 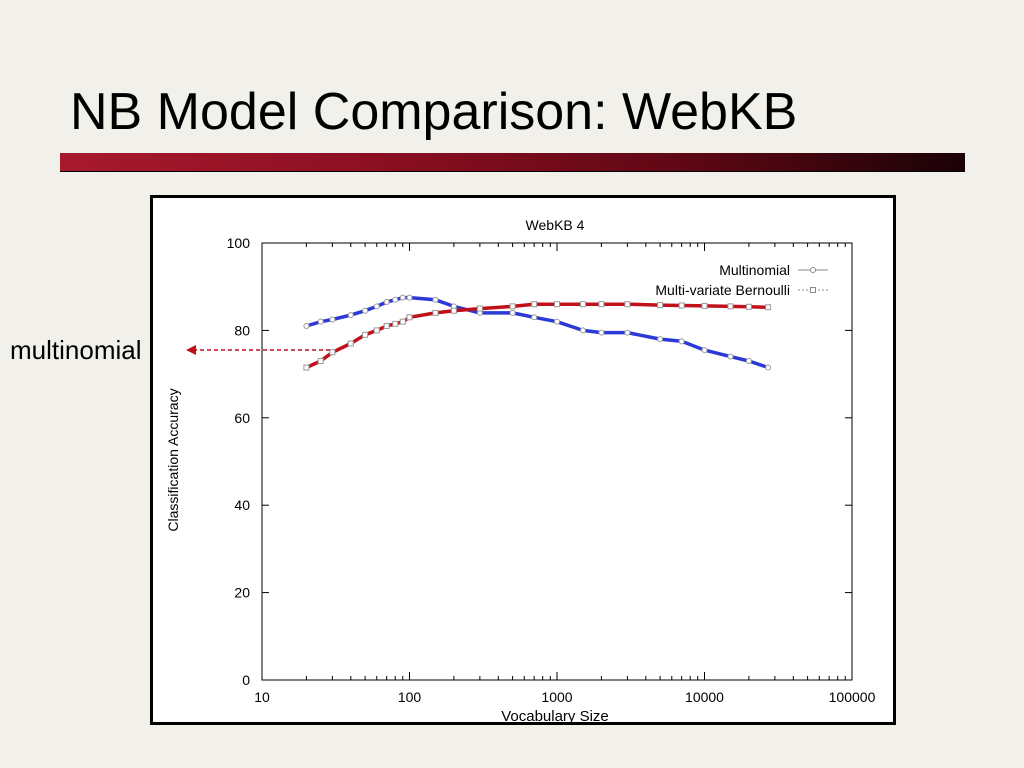 What do you see at coordinates (754, 270) in the screenshot?
I see `legend-label: Multinomial` at bounding box center [754, 270].